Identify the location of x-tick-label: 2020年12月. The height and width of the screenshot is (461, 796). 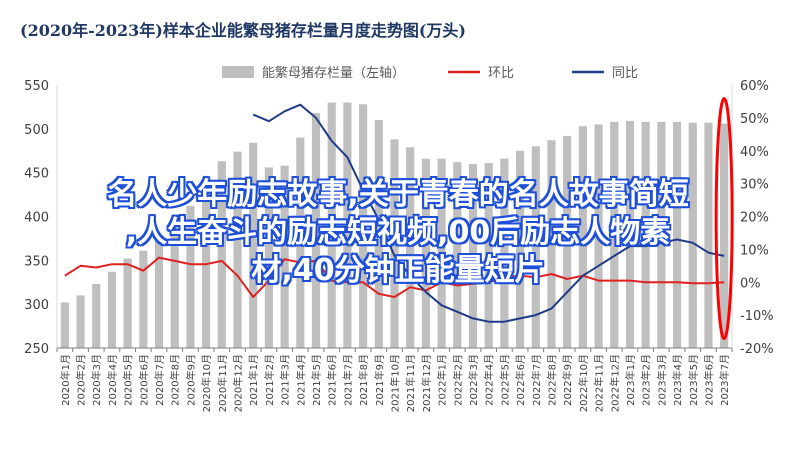
(238, 383).